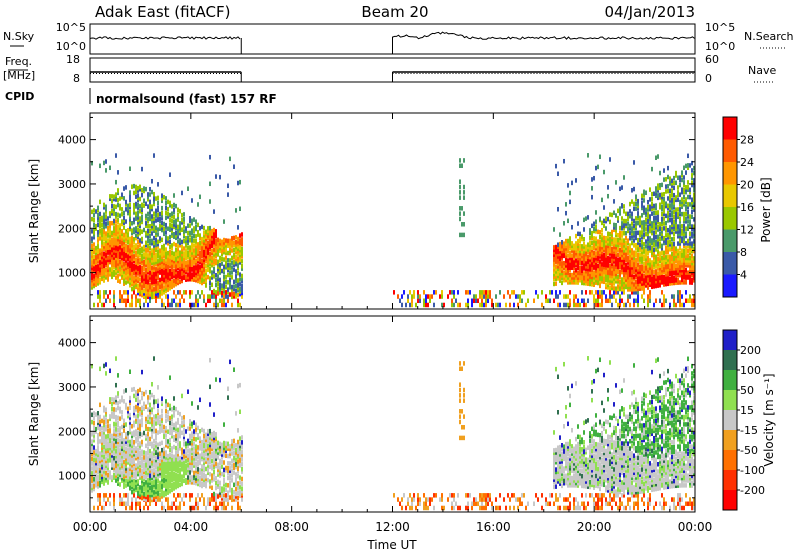 This screenshot has height=554, width=800. What do you see at coordinates (747, 162) in the screenshot?
I see `color-scale-tick: 24` at bounding box center [747, 162].